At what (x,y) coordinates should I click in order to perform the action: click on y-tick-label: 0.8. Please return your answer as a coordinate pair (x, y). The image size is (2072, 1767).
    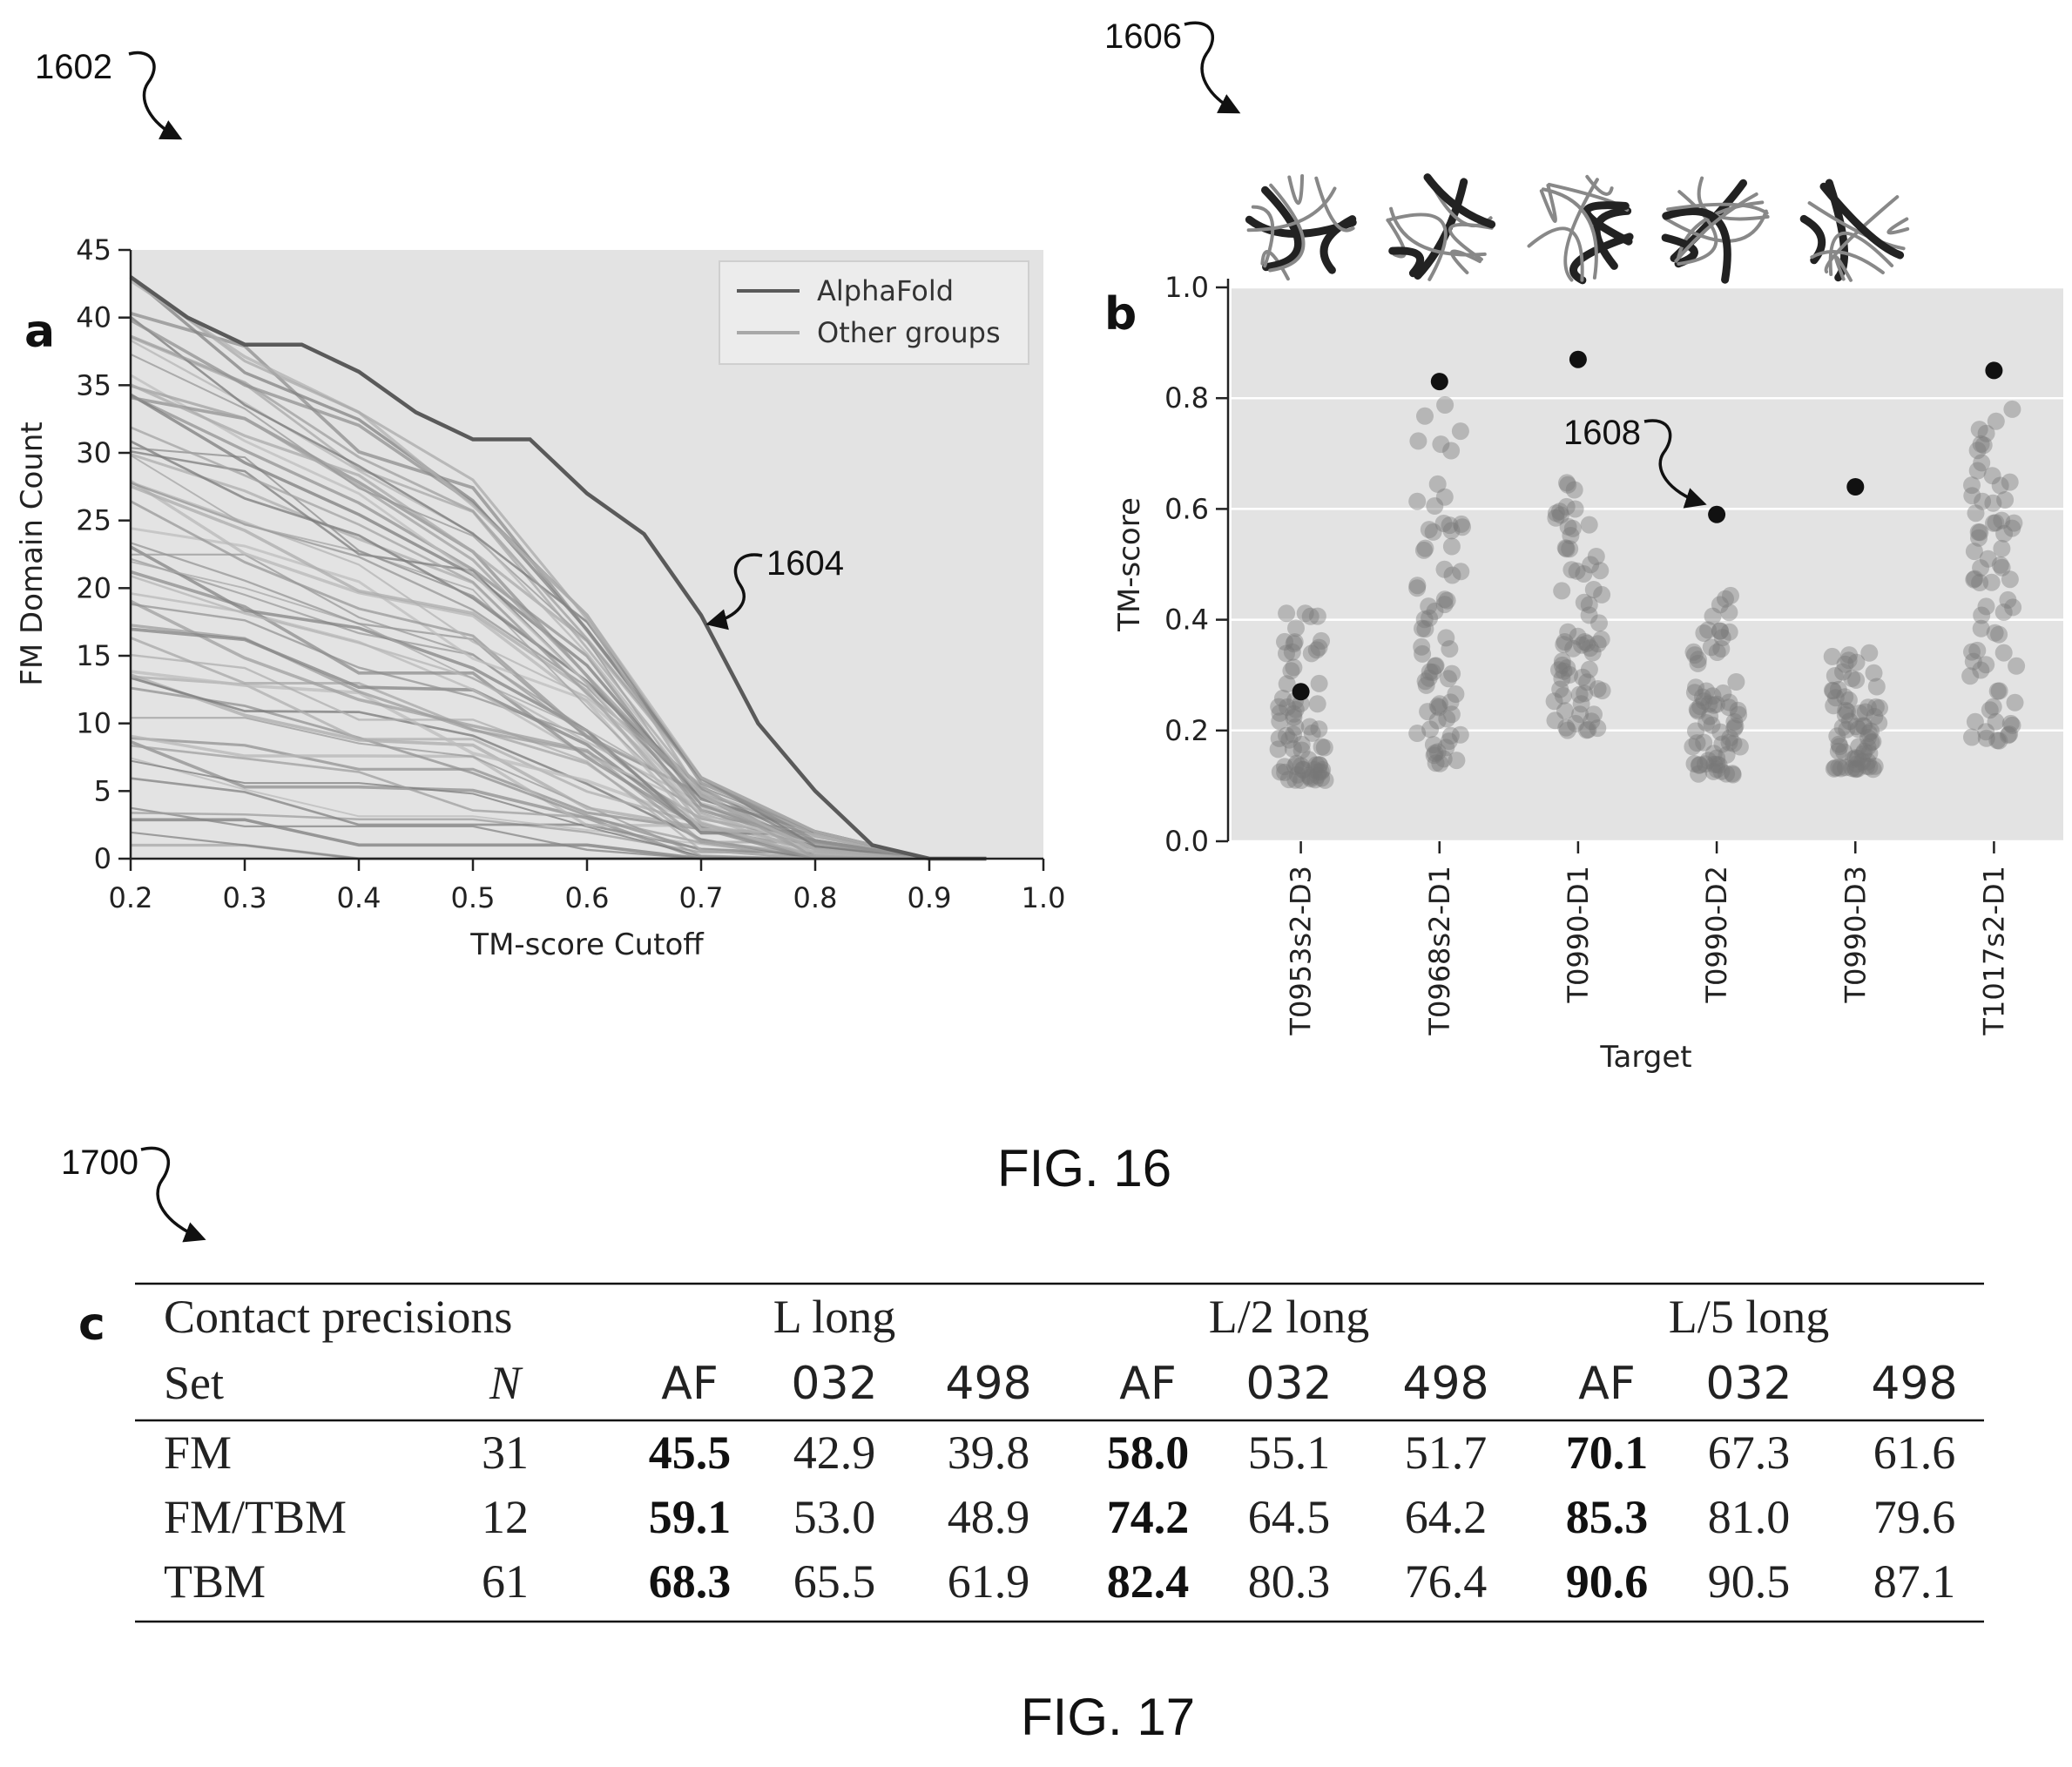
    Looking at the image, I should click on (1186, 398).